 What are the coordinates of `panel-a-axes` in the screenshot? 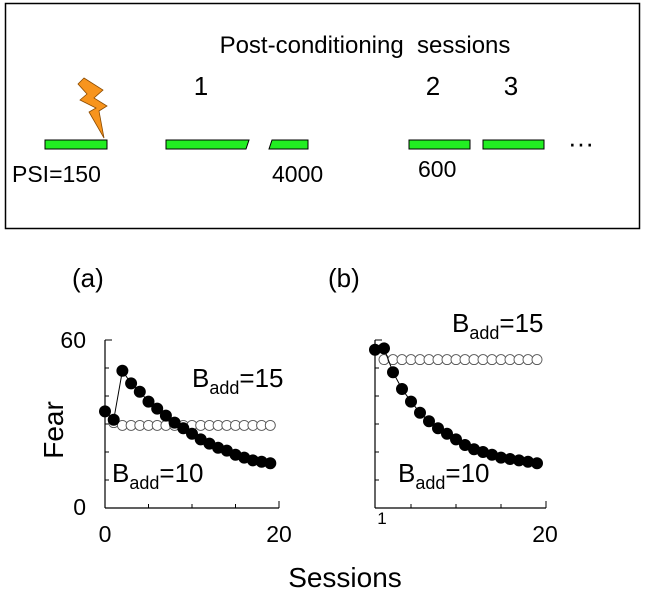 It's located at (192, 424).